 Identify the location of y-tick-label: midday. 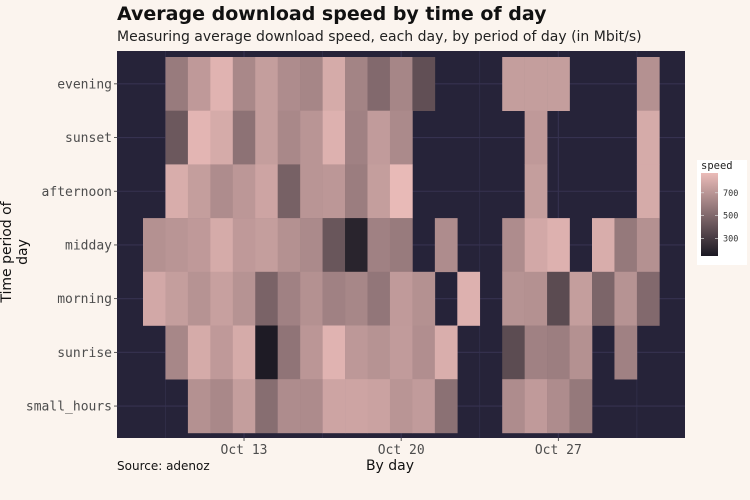
(88, 245).